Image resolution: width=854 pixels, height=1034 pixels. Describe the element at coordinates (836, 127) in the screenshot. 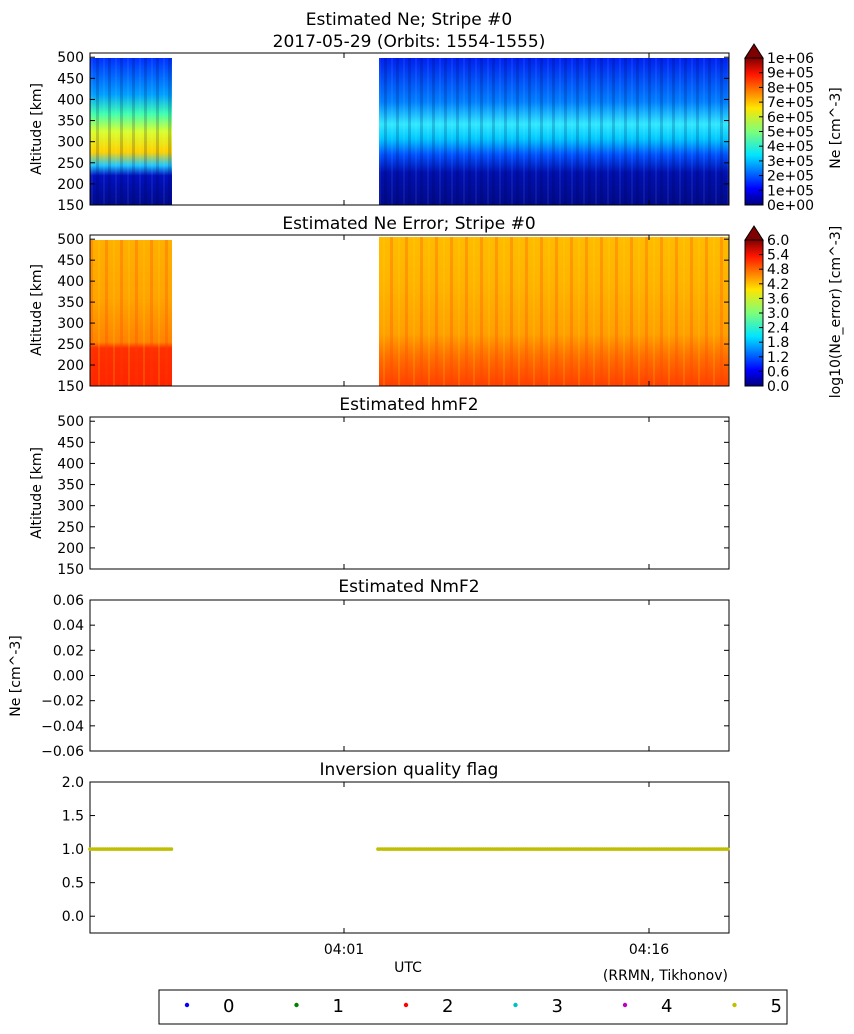

I see `ne-colorbar-label: Ne [cm^-3]` at that location.